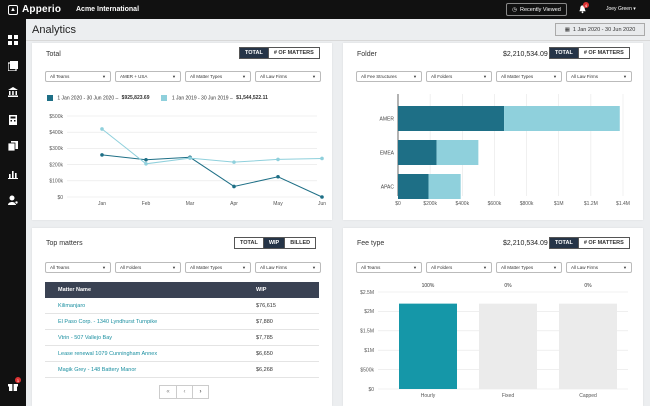 The image size is (650, 406). I want to click on x-tick-label: $400k, so click(462, 204).